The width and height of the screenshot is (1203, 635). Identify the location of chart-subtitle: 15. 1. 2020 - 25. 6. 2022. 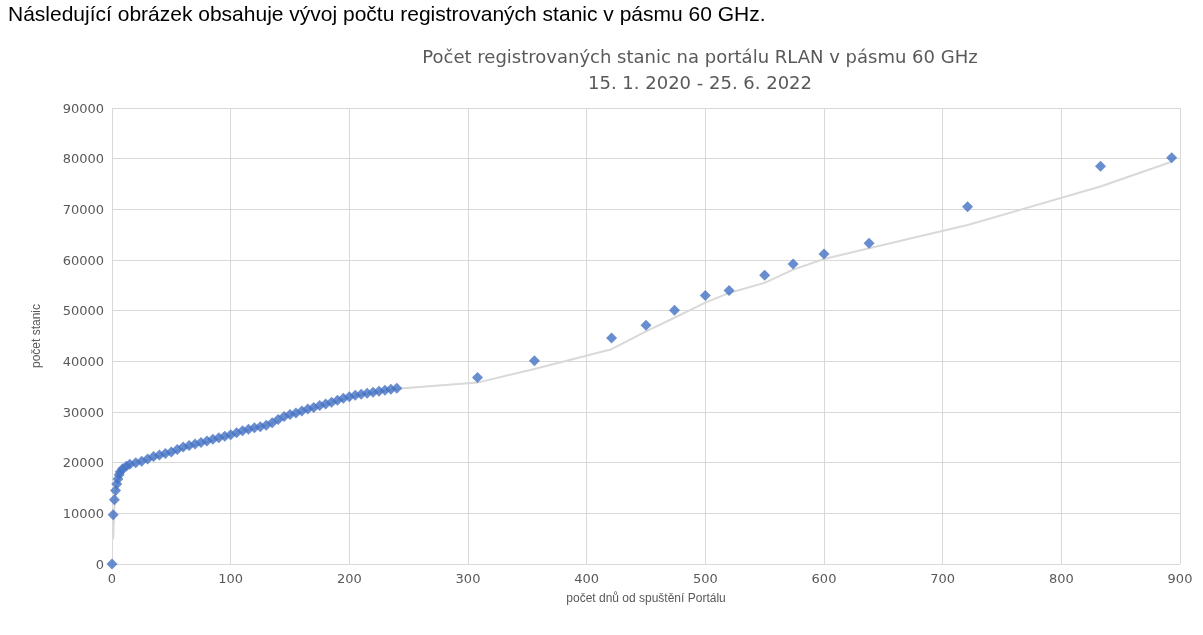
(700, 82).